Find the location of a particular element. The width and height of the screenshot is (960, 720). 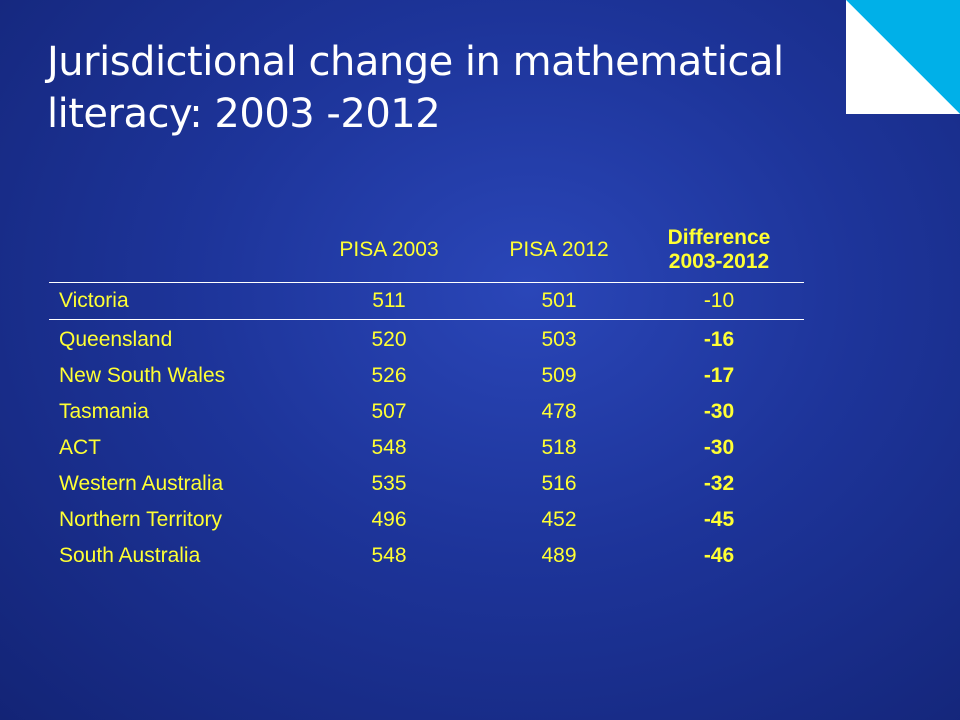

pisa-2012-value: 478 is located at coordinates (559, 411).